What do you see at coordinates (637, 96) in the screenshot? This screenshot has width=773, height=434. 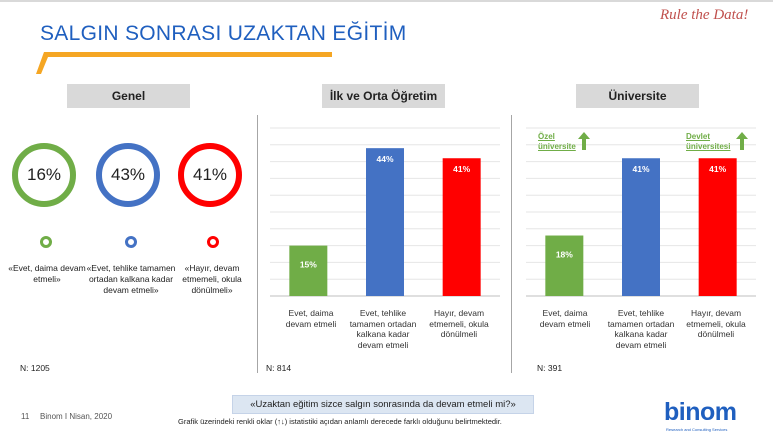 I see `section-header-universite: Üniversite` at bounding box center [637, 96].